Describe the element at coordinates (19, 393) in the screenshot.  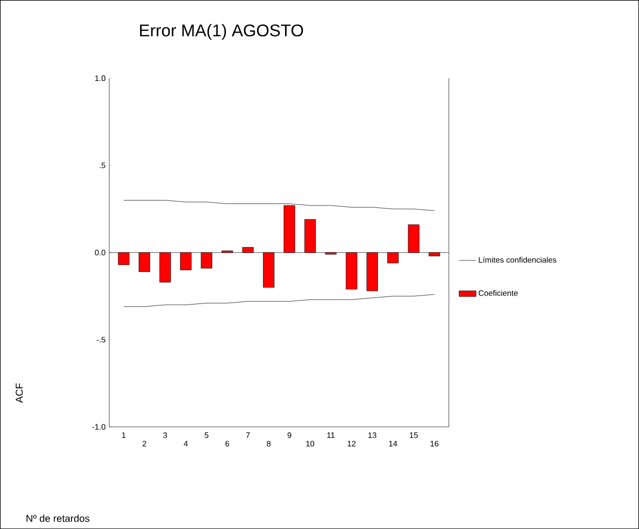
I see `text: ACF` at that location.